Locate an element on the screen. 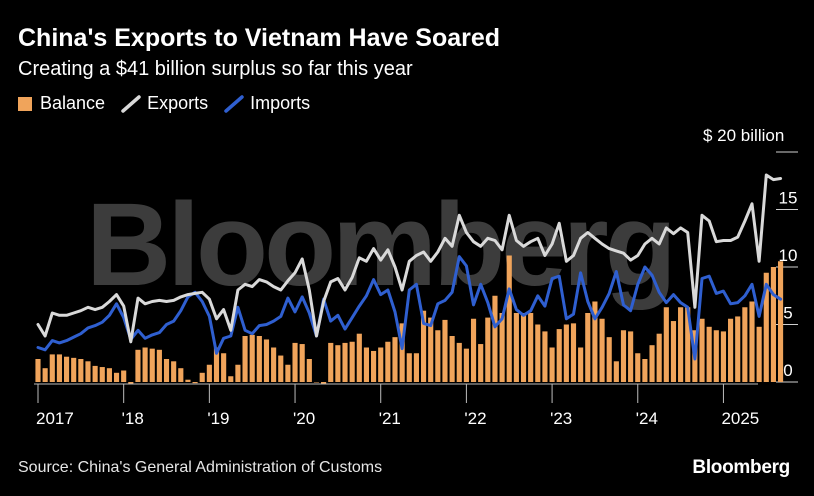 This screenshot has width=814, height=496. x-tick-label: '22 is located at coordinates (475, 418).